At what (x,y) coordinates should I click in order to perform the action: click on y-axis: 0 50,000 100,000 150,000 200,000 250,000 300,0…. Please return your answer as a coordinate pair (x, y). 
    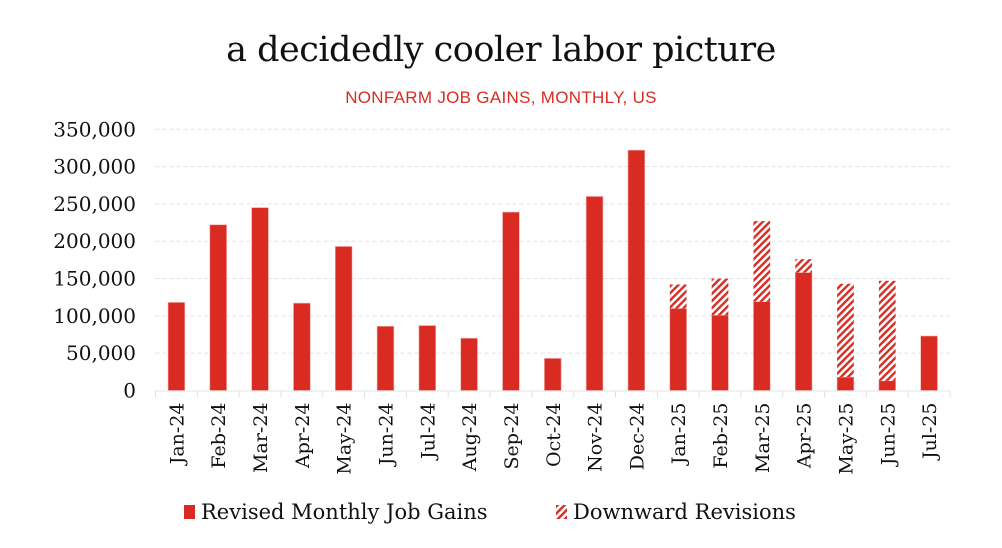
    Looking at the image, I should click on (94, 259).